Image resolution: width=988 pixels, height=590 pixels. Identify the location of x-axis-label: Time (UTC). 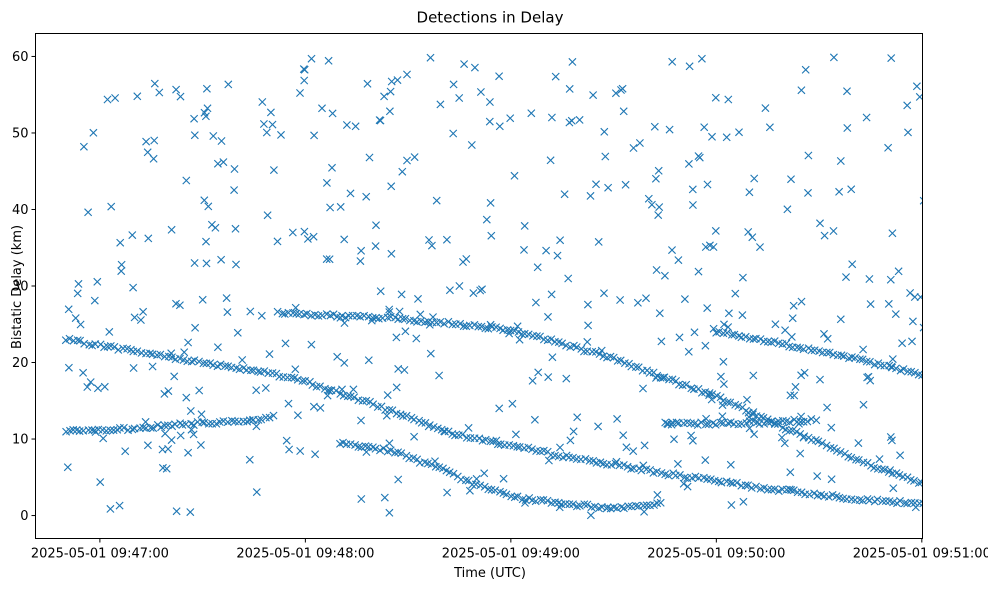
(489, 573).